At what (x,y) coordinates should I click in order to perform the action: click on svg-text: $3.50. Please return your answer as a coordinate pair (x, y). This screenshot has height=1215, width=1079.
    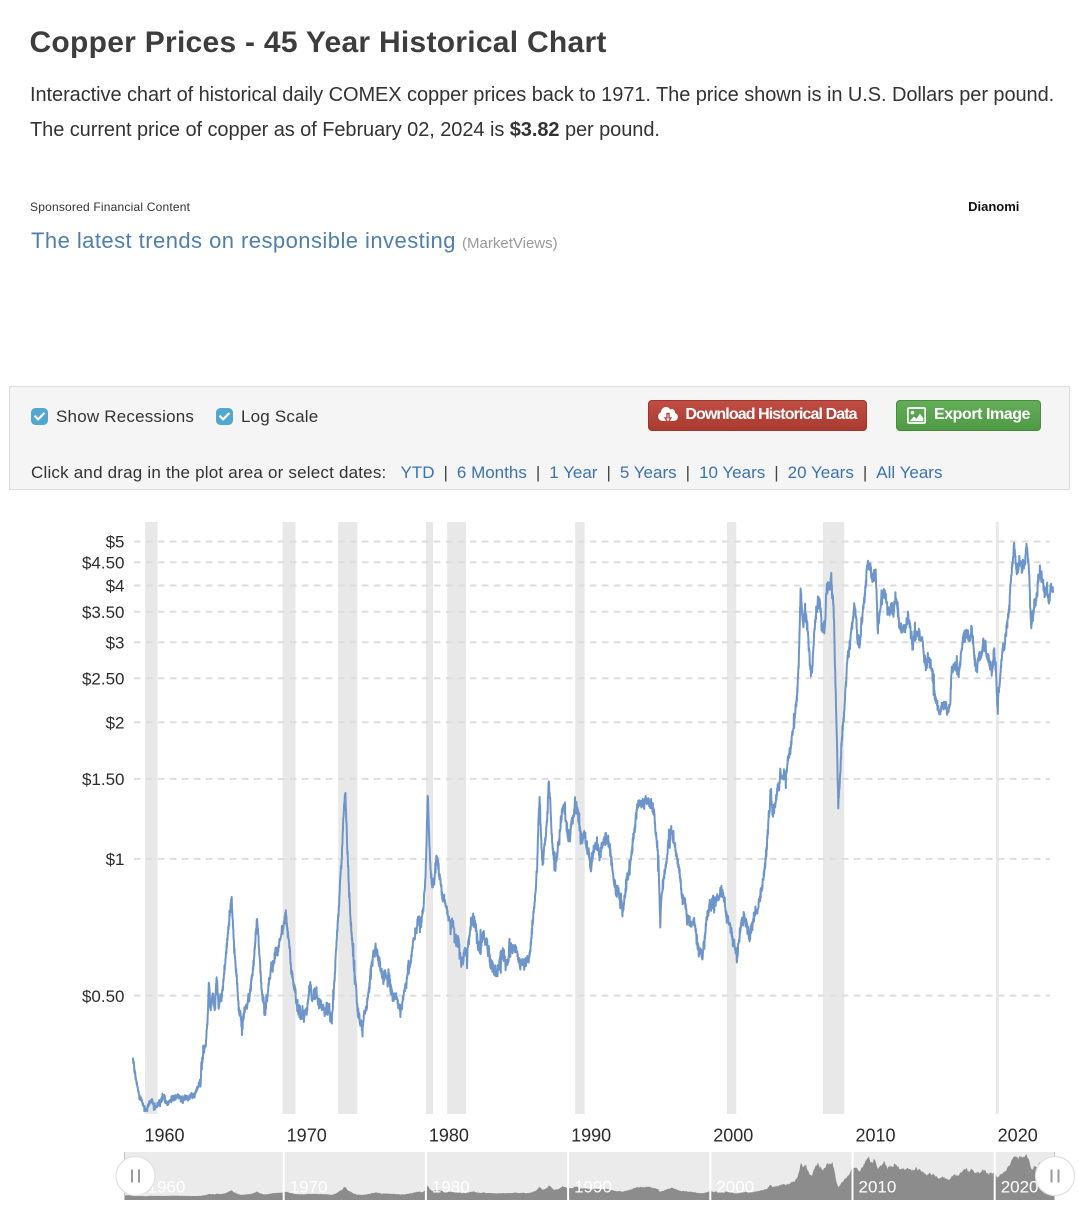
    Looking at the image, I should click on (103, 612).